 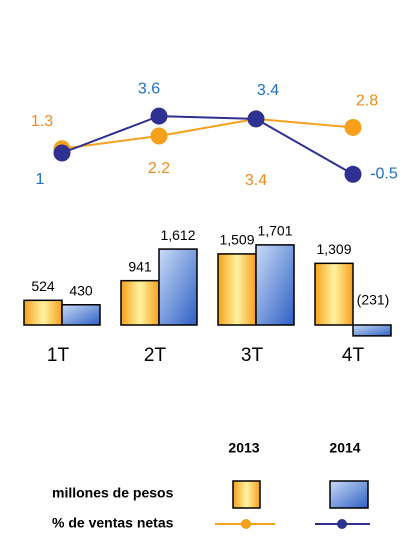 I want to click on data-label: 1,701, so click(x=274, y=231).